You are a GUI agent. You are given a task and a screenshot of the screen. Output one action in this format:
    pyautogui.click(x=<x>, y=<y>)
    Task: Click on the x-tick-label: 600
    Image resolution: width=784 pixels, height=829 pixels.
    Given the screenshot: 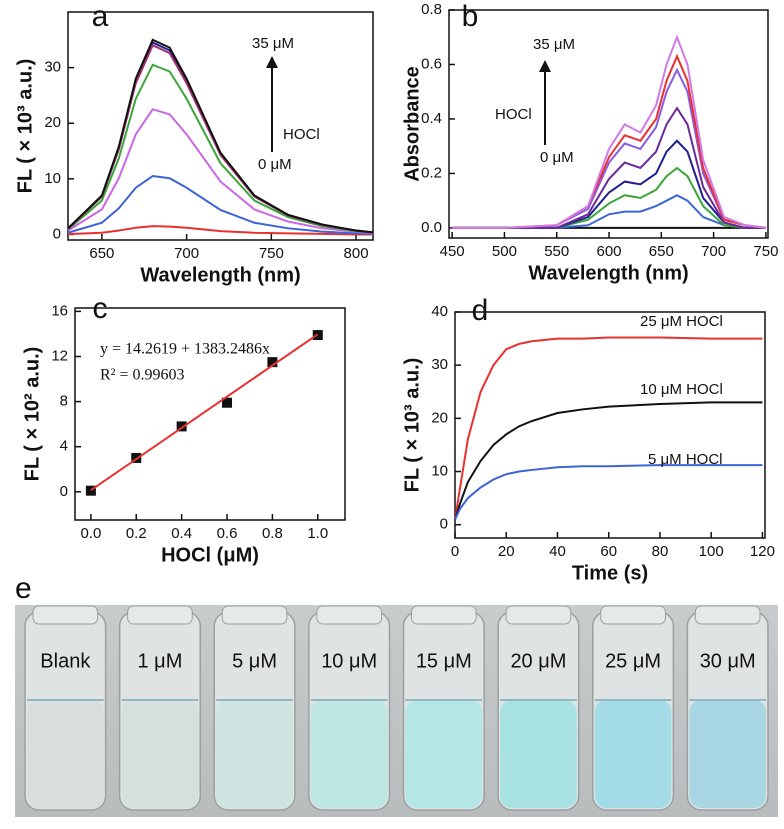 What is the action you would take?
    pyautogui.click(x=609, y=251)
    